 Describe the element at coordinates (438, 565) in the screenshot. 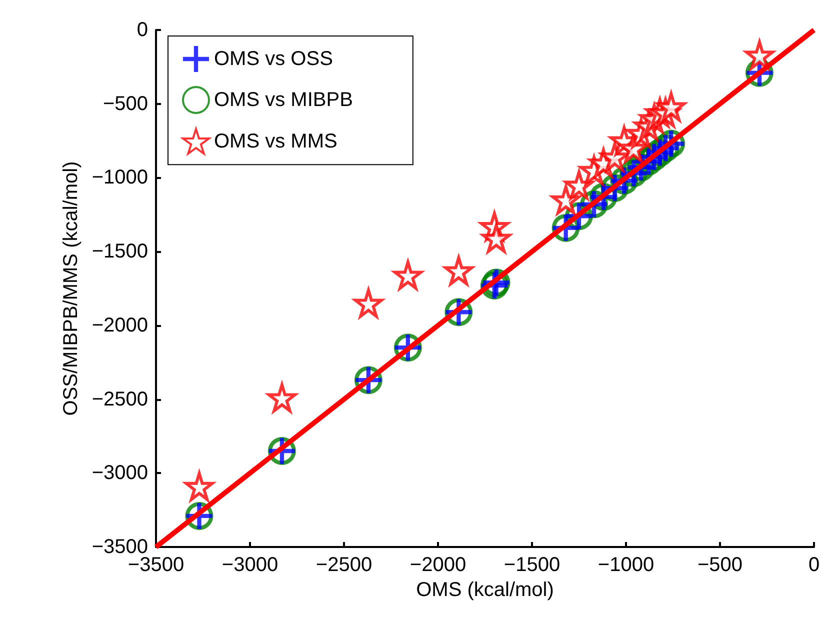

I see `x-tick-label: −2000` at that location.